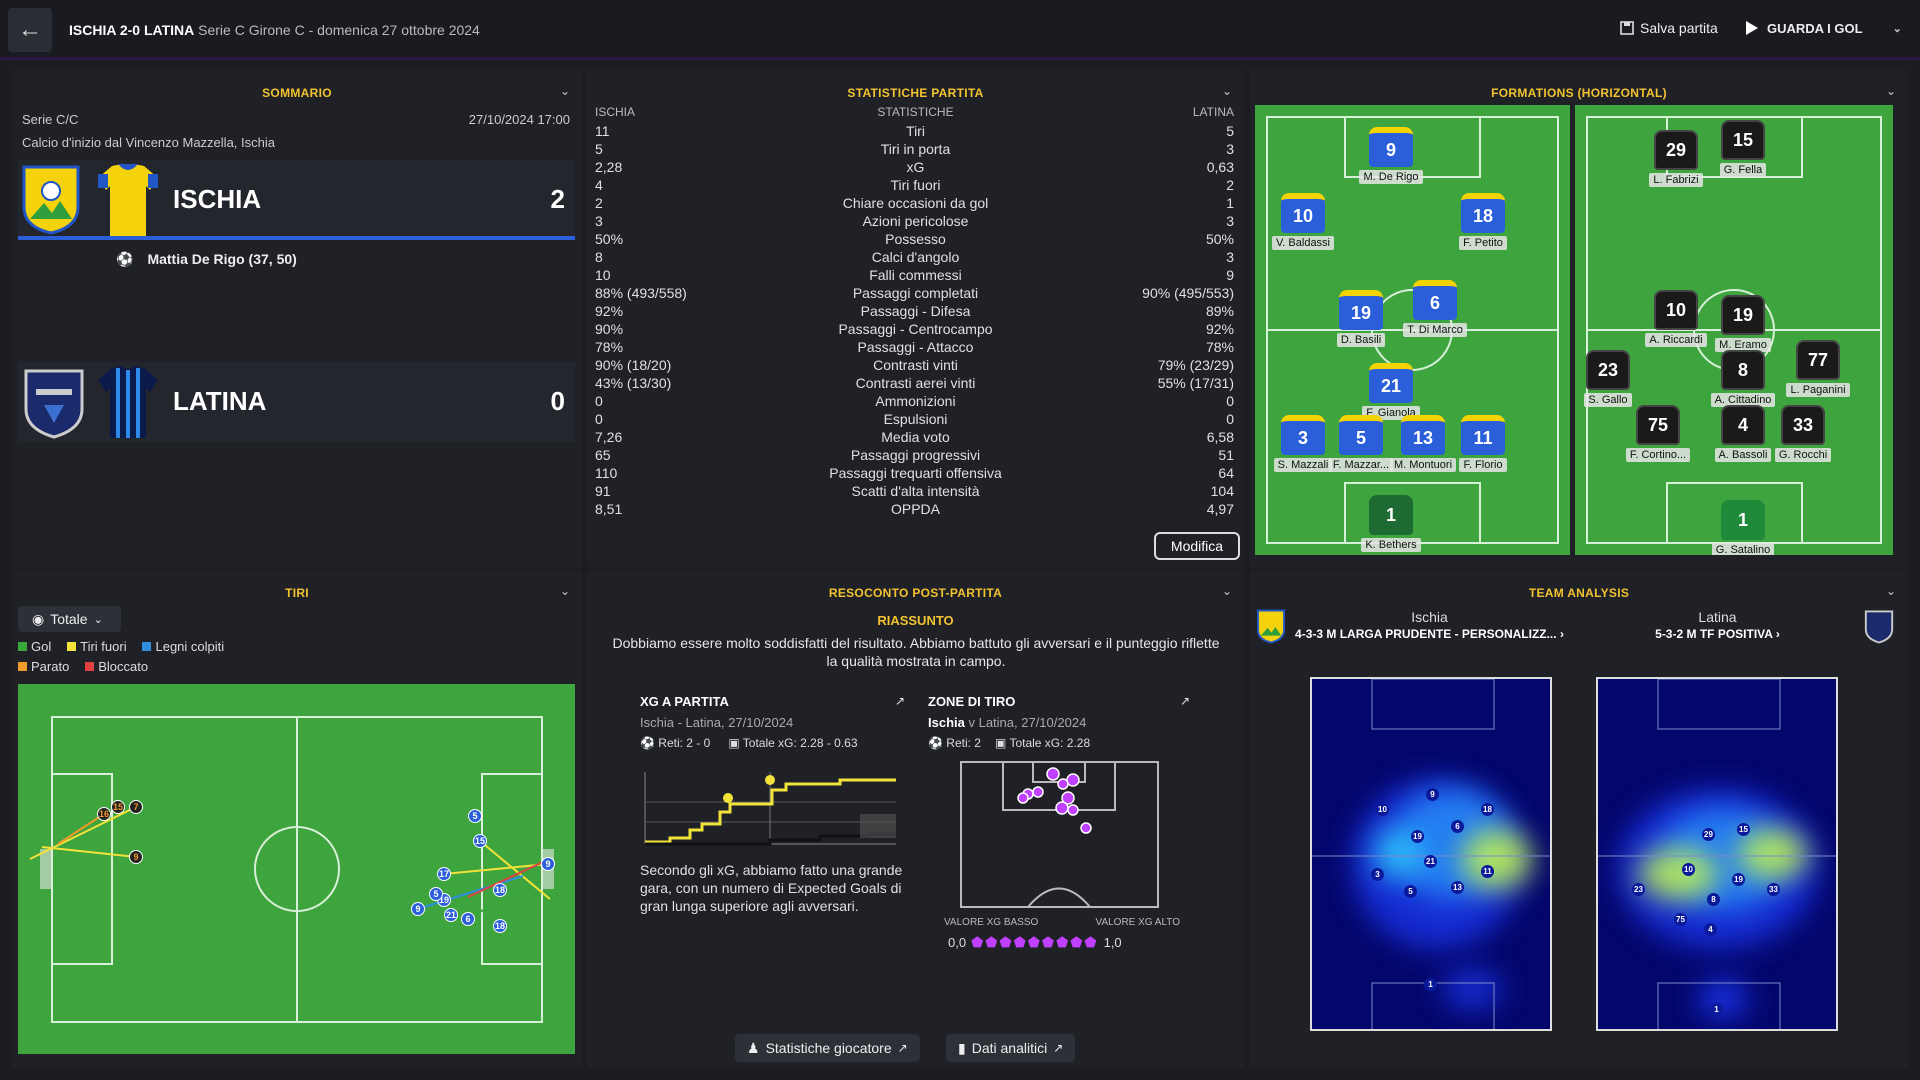 This screenshot has width=1920, height=1080. Describe the element at coordinates (915, 492) in the screenshot. I see `stat-row: 91 Scatti d'alta intensità 104` at that location.